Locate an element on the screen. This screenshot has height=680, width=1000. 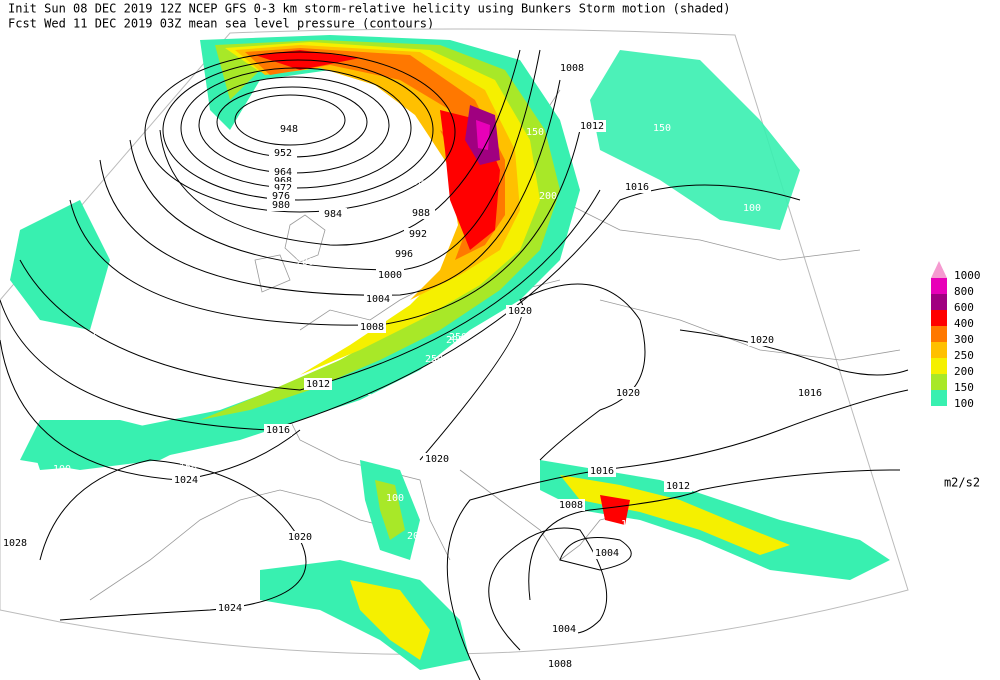
isobar-label: 952 is located at coordinates (283, 153).